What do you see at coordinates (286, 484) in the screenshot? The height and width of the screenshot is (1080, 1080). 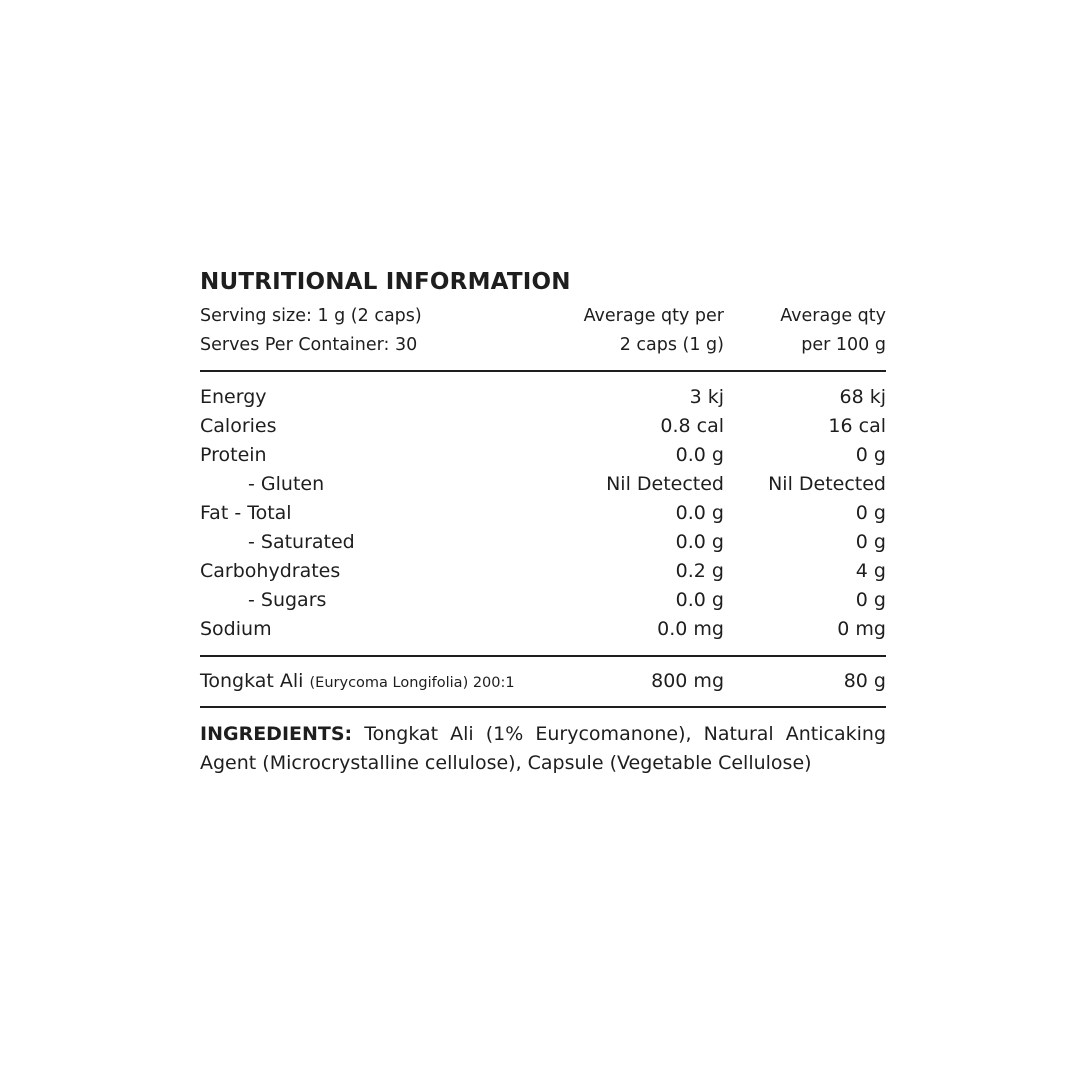 I see `nutrient-label: - Gluten` at bounding box center [286, 484].